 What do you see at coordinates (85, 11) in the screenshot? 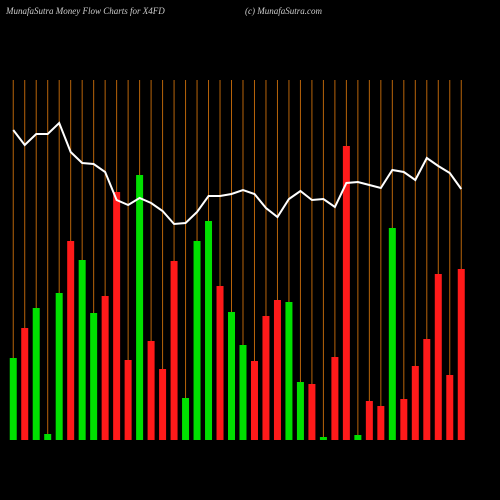
I see `chart-title: MunafaSutra Money Flow Charts for X4FD` at bounding box center [85, 11].